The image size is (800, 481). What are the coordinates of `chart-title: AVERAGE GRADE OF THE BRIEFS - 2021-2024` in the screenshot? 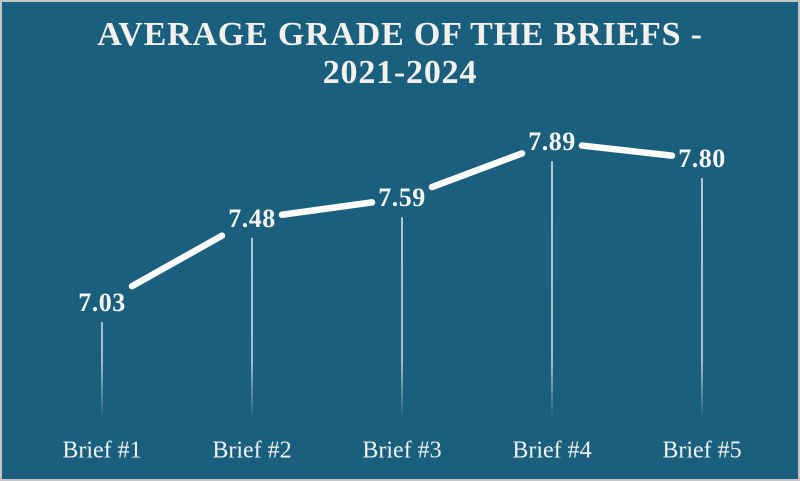 It's located at (400, 54).